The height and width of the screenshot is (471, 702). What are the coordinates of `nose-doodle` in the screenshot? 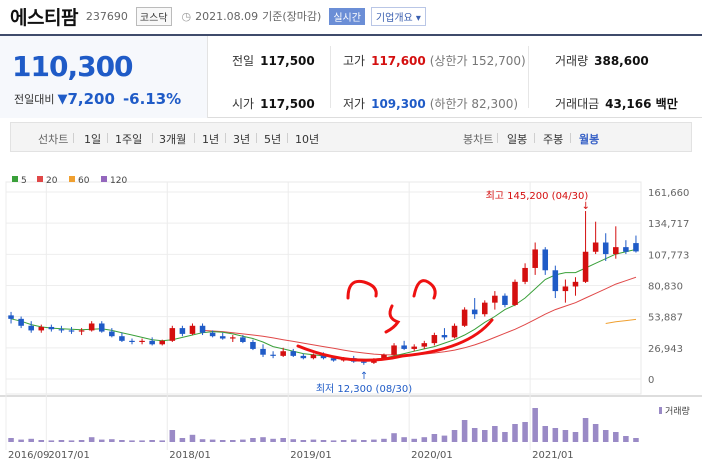 It's located at (392, 319).